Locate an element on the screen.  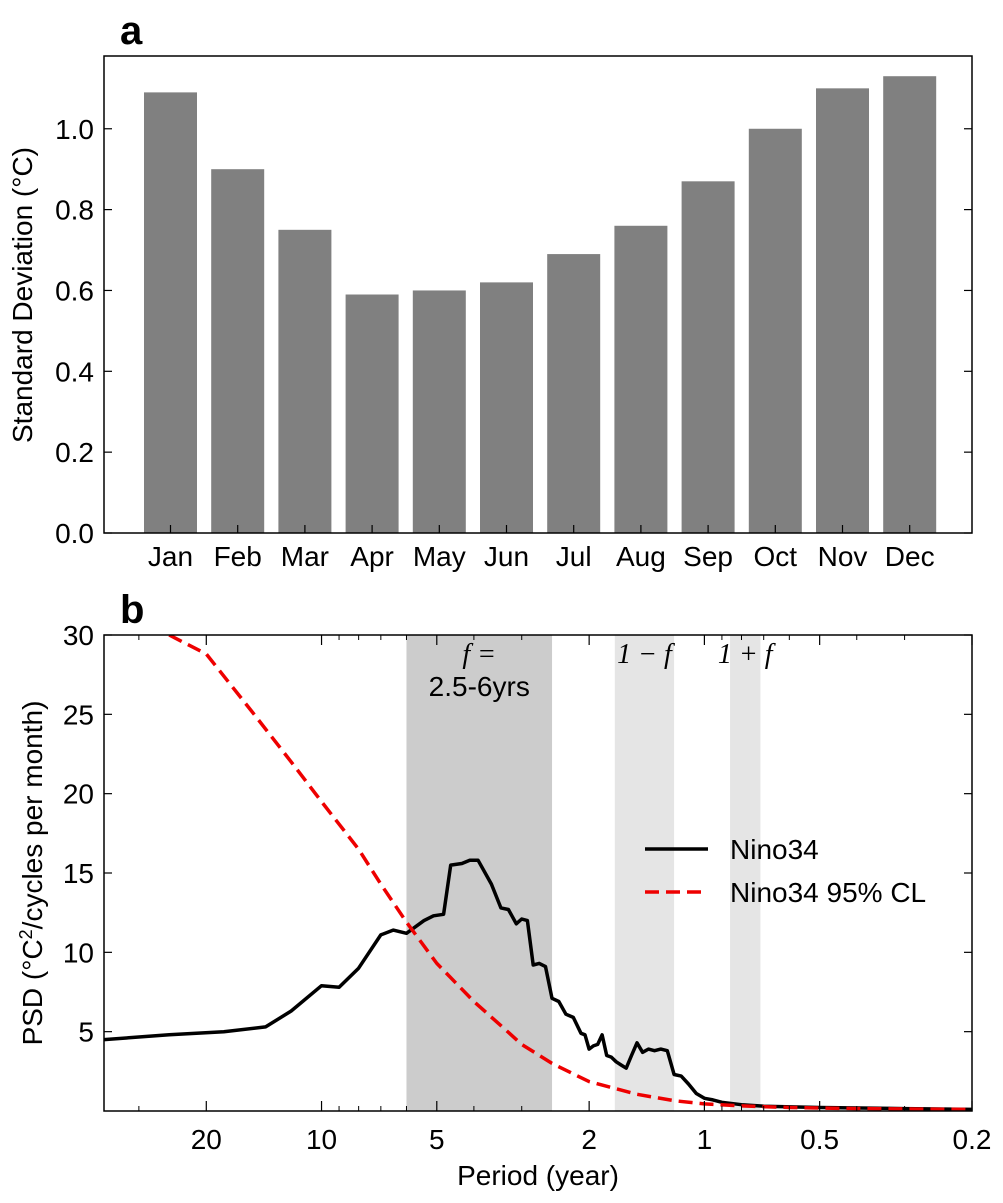
bar-oct is located at coordinates (775, 331).